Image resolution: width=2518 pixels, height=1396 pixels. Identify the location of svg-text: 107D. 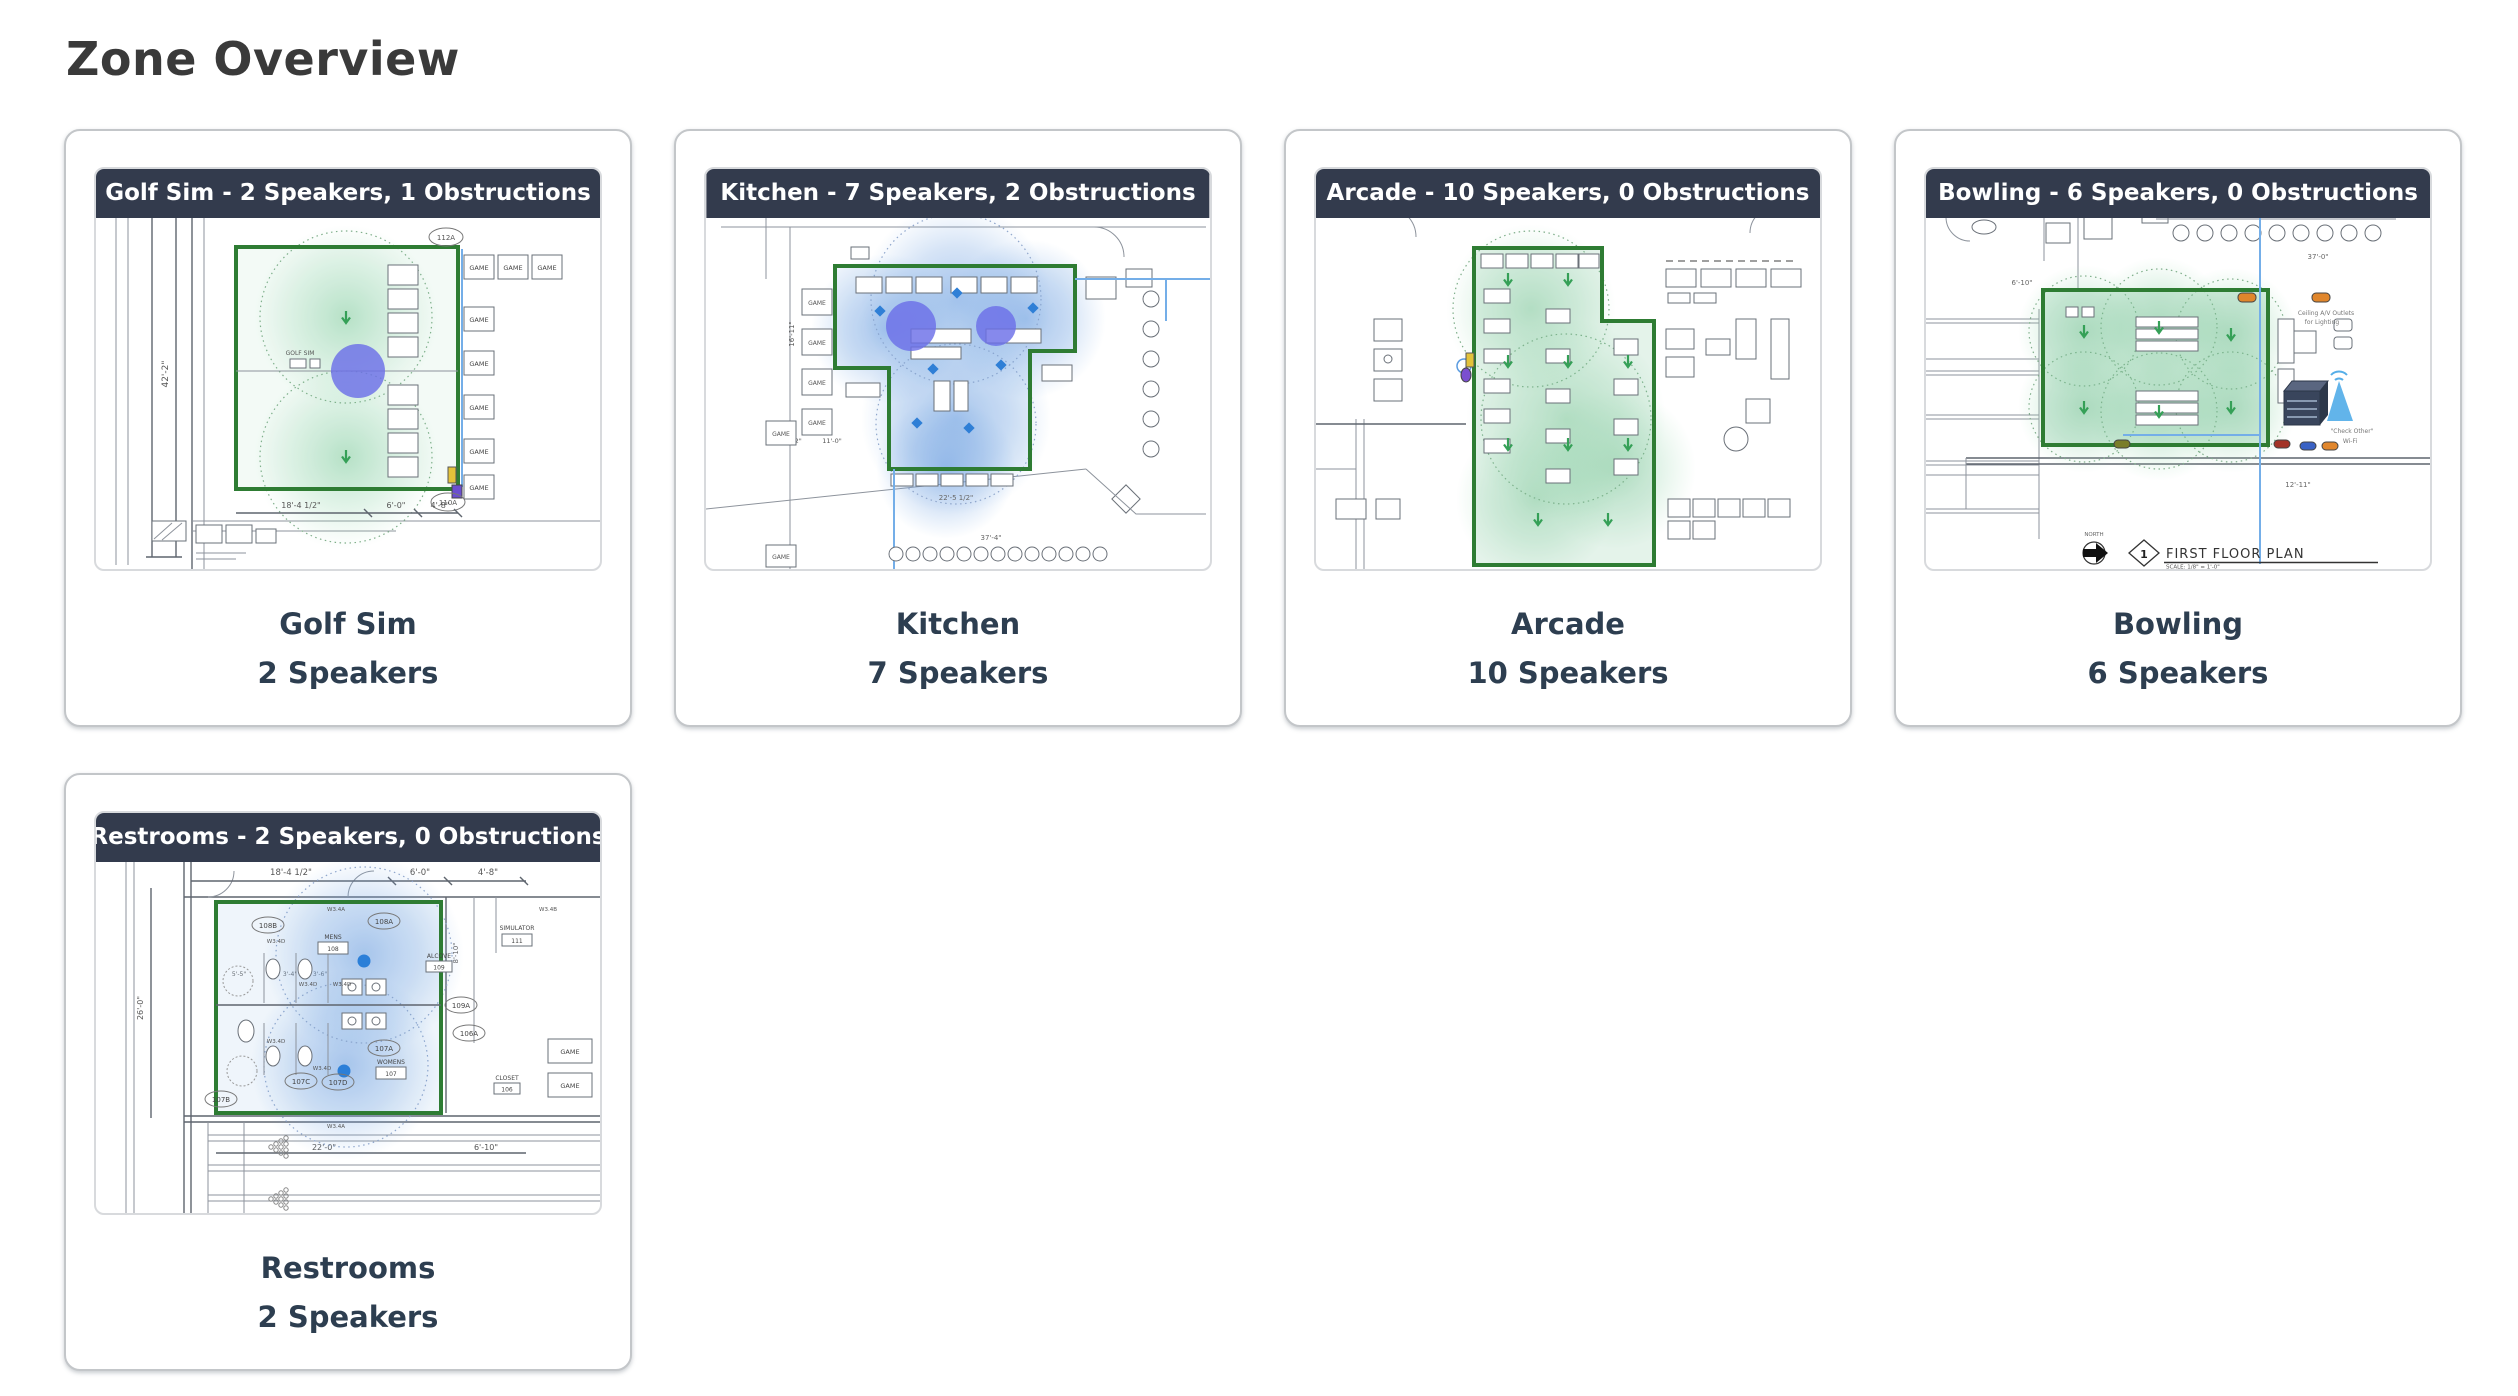
(338, 1083).